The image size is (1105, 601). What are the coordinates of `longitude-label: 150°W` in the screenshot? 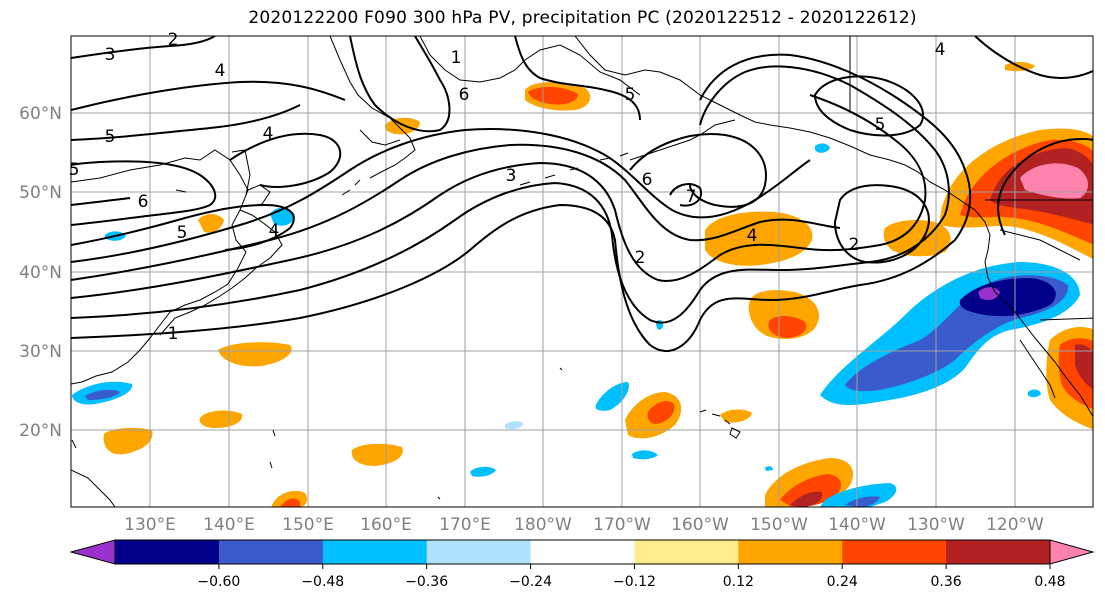 It's located at (779, 525).